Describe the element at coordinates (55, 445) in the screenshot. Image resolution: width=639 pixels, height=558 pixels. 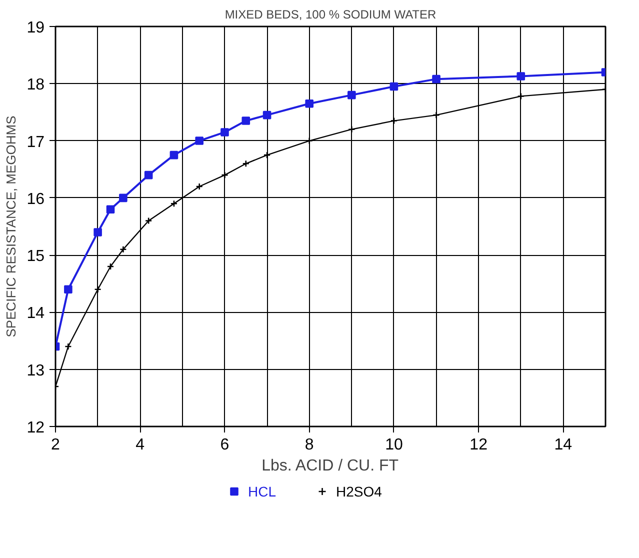
I see `x-tick-label: 2` at that location.